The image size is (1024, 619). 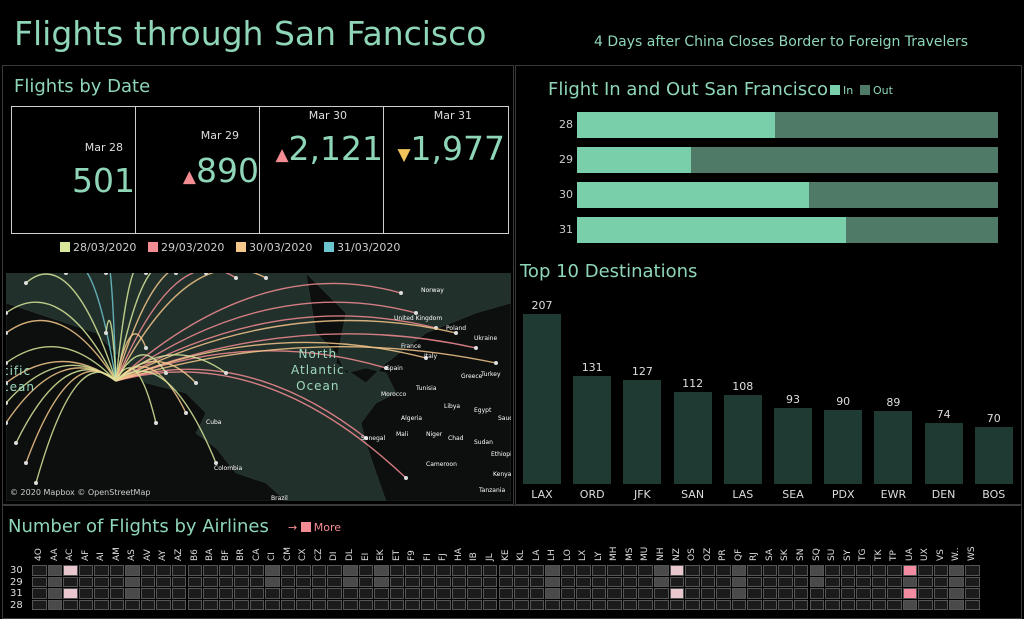 What do you see at coordinates (876, 90) in the screenshot?
I see `legend-out: Out` at bounding box center [876, 90].